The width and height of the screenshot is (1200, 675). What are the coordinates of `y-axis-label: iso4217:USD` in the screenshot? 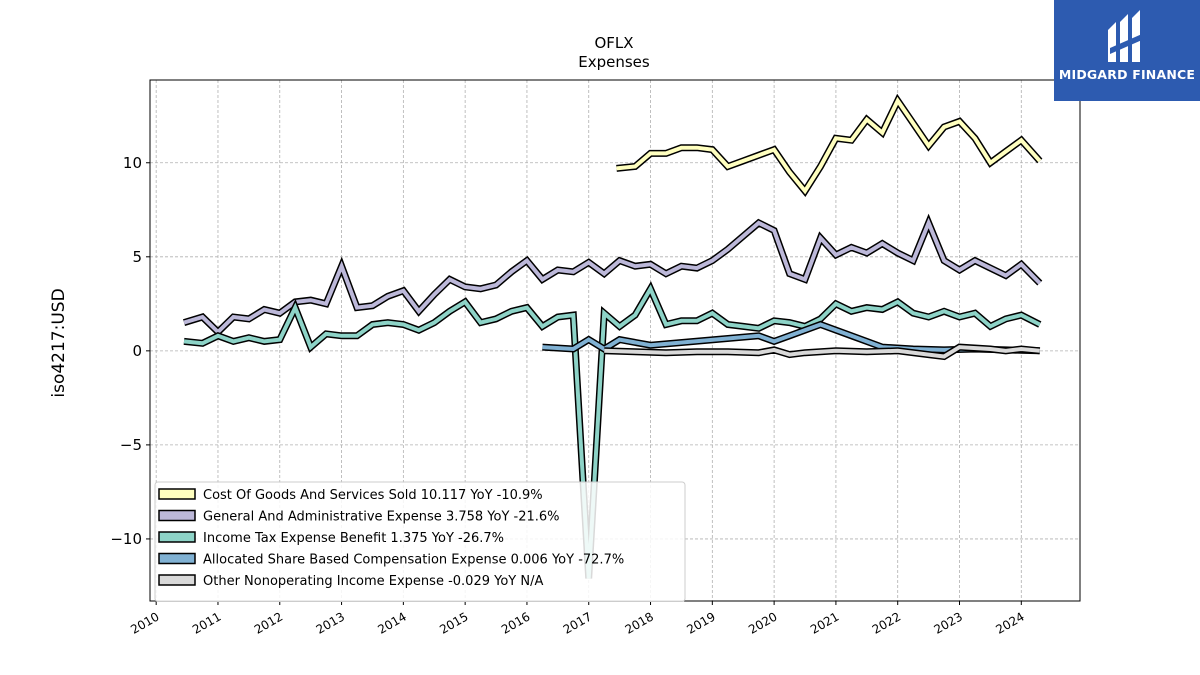 It's located at (59, 342).